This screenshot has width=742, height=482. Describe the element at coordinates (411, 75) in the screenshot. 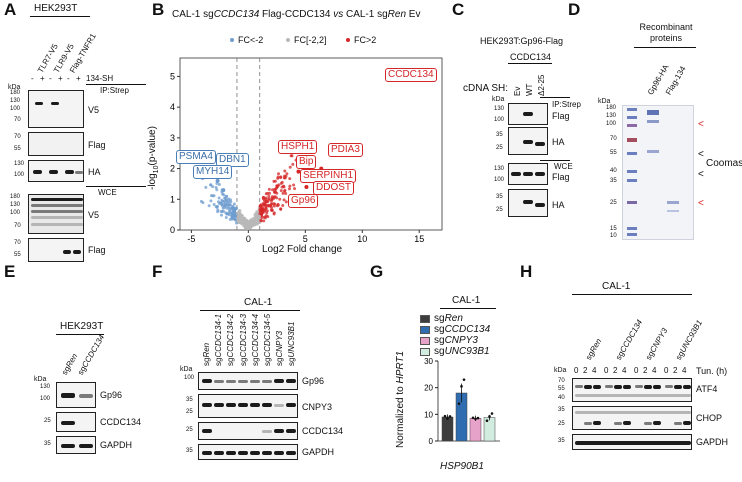

I see `label-ccdc134: CCDC134` at that location.